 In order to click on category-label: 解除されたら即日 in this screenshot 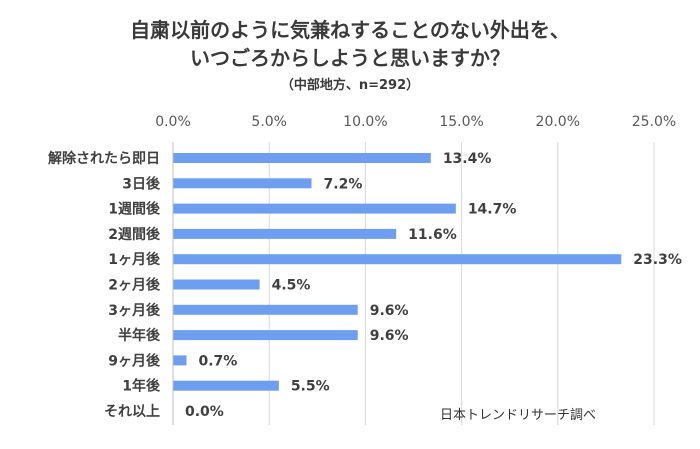, I will do `click(104, 158)`.